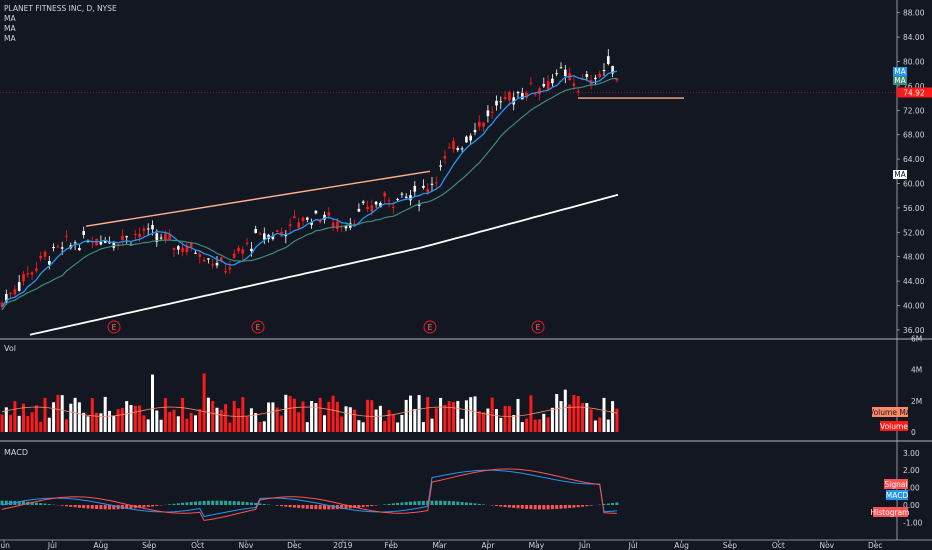  What do you see at coordinates (10, 348) in the screenshot?
I see `volume-title: Vol` at bounding box center [10, 348].